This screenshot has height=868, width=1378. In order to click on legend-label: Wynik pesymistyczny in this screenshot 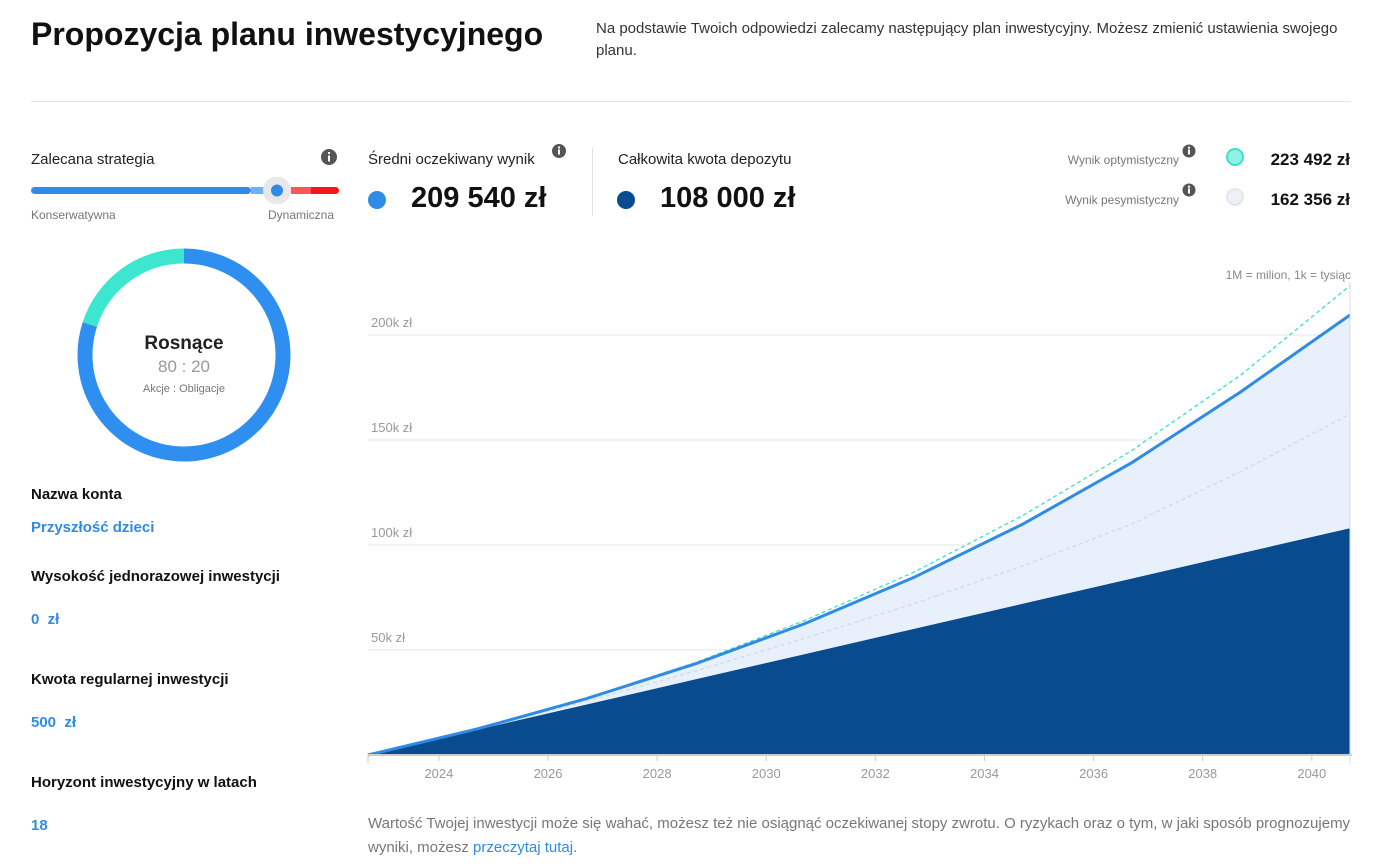, I will do `click(1122, 200)`.